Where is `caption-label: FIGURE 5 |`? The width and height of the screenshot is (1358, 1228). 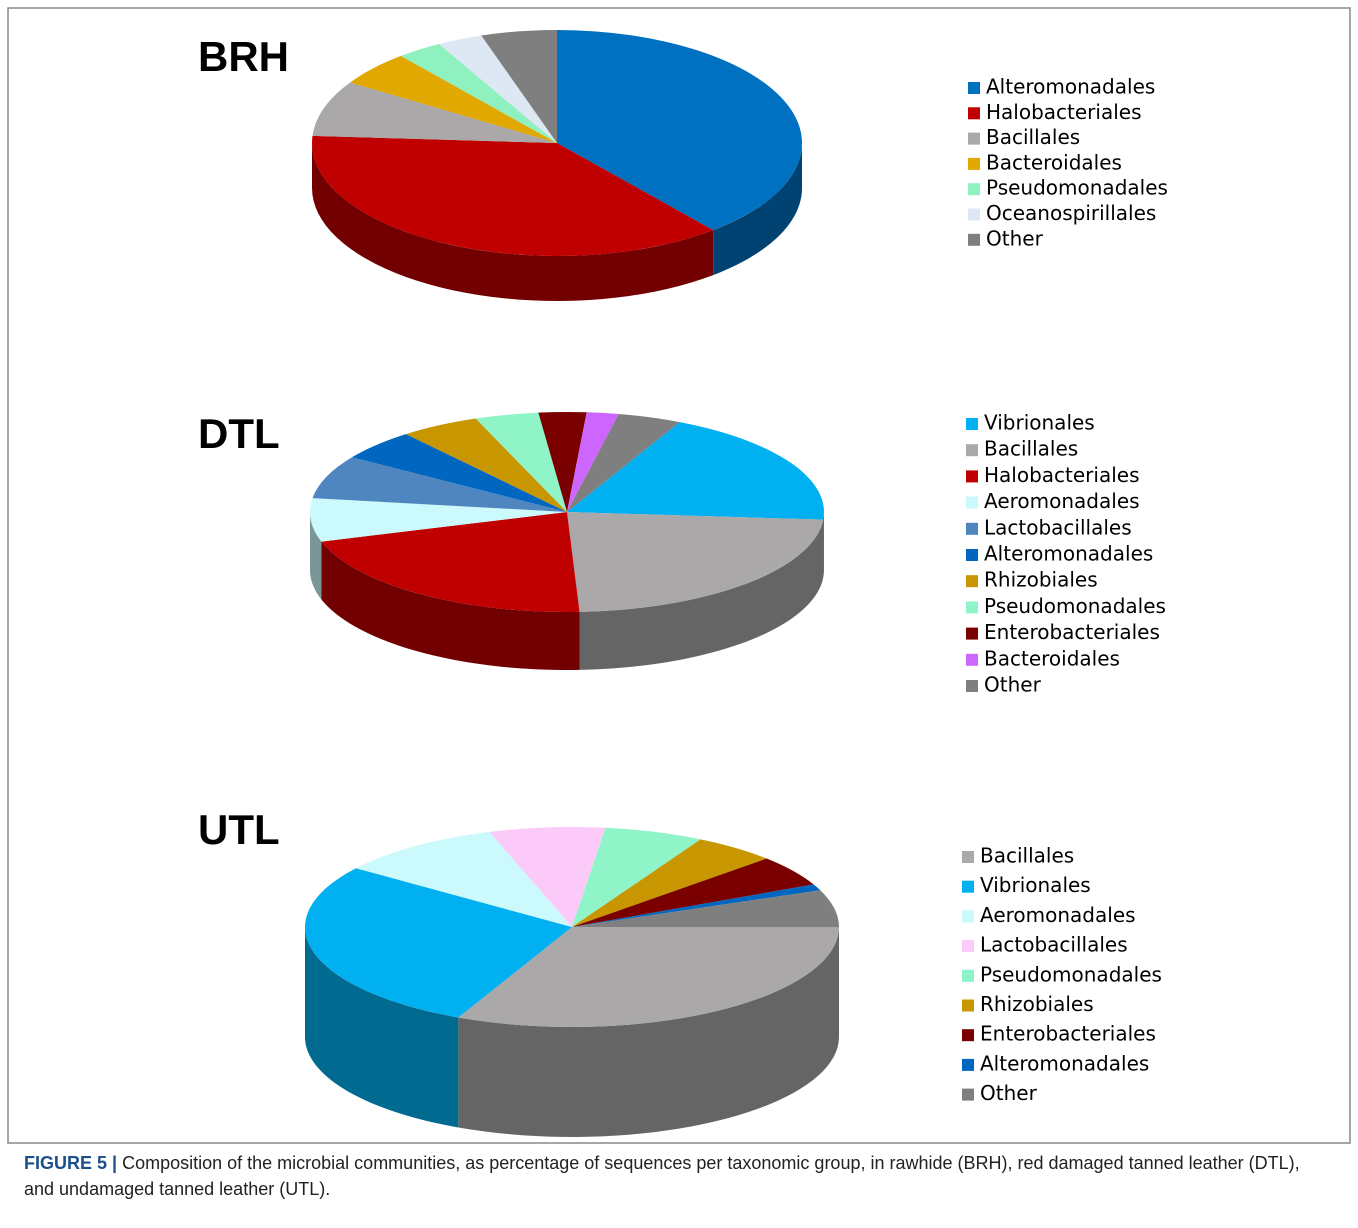
caption-label: FIGURE 5 | is located at coordinates (71, 1163).